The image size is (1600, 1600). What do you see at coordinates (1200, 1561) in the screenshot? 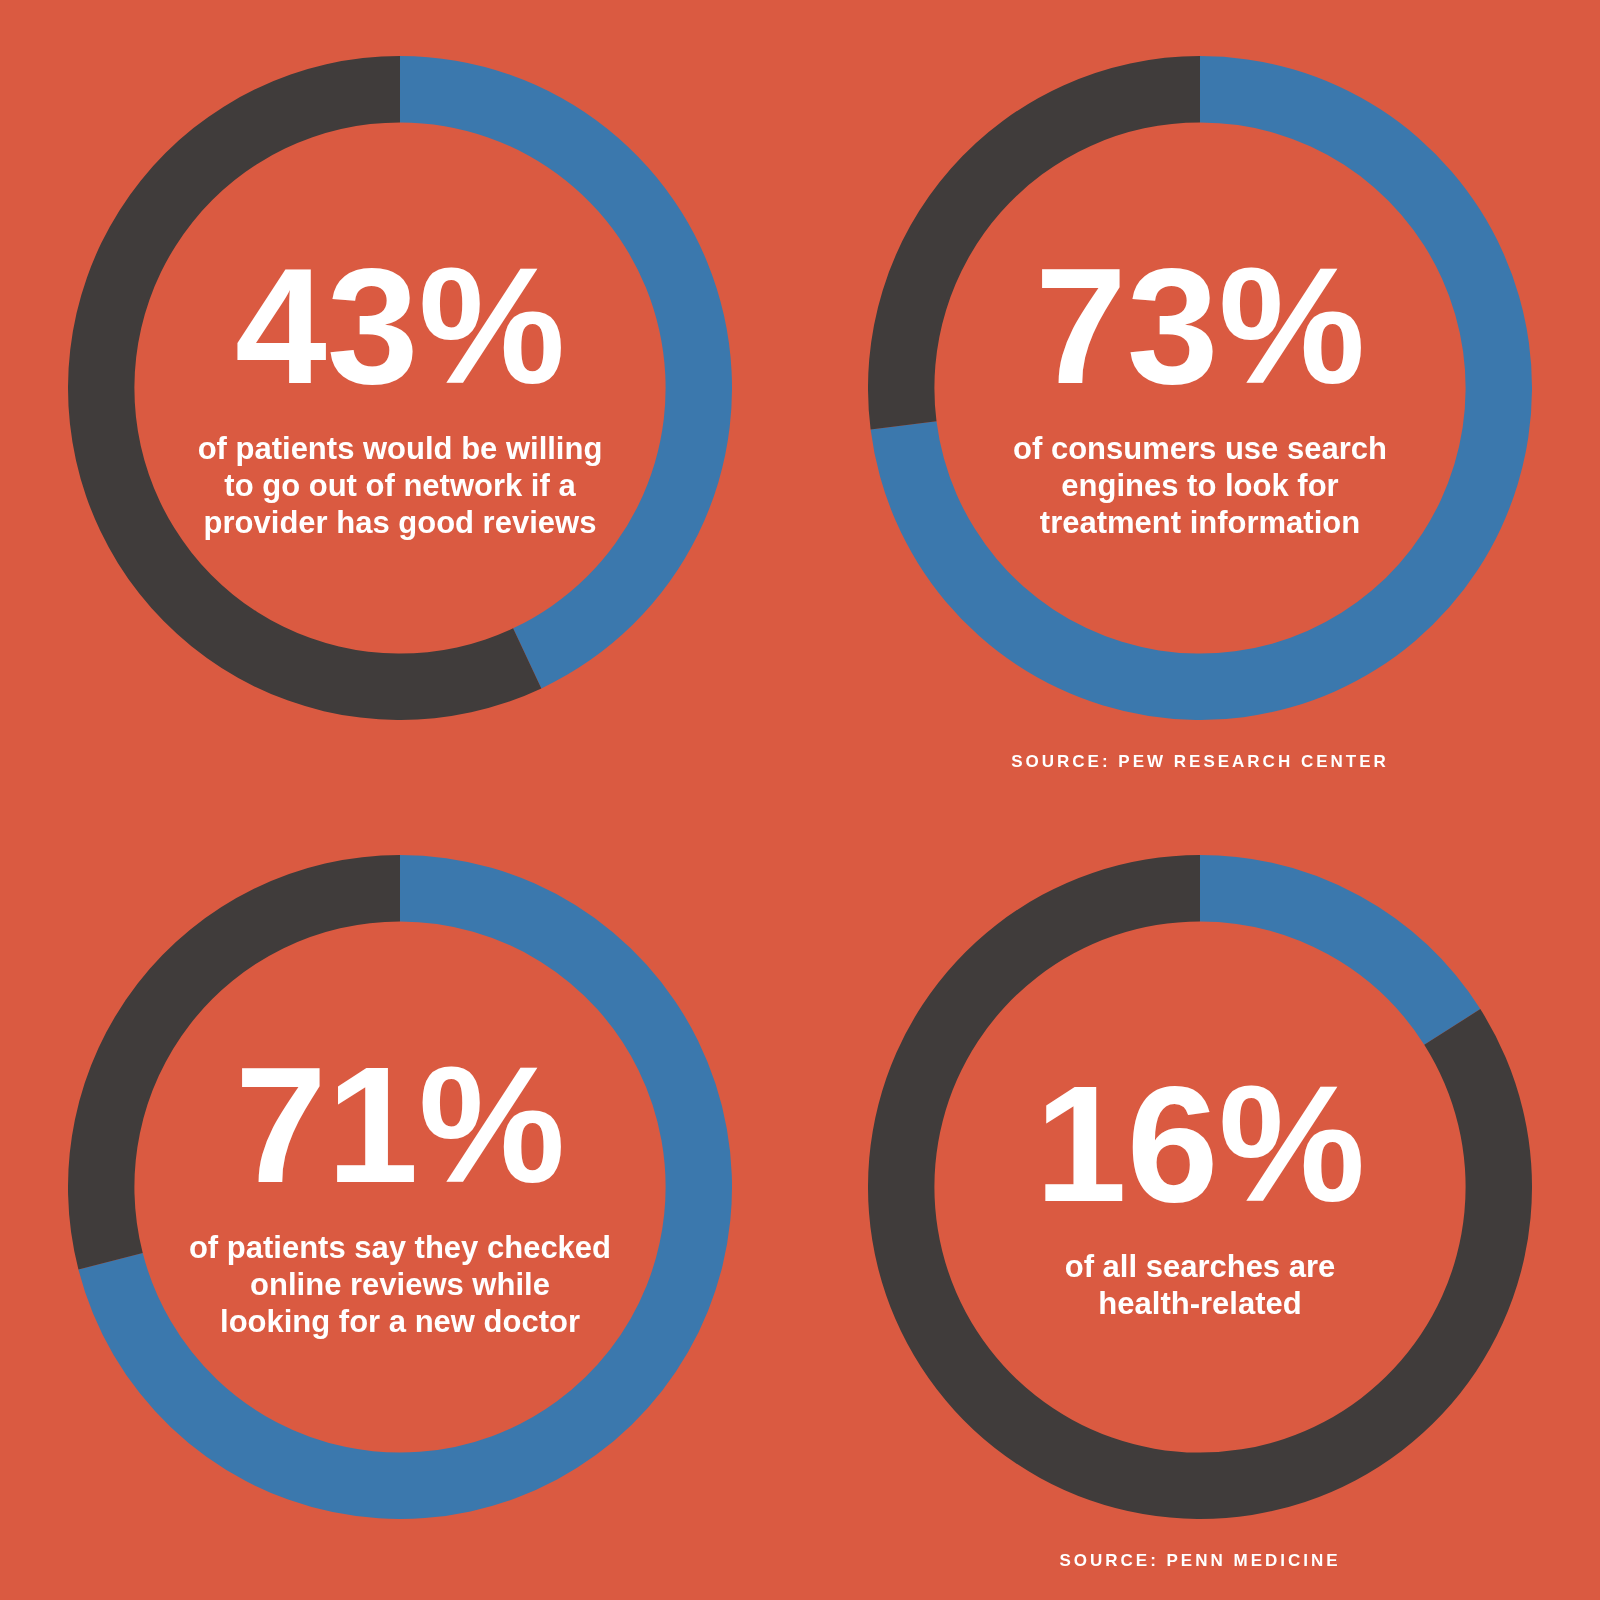
I see `source-note: SOURCE: PENN MEDICINE` at bounding box center [1200, 1561].